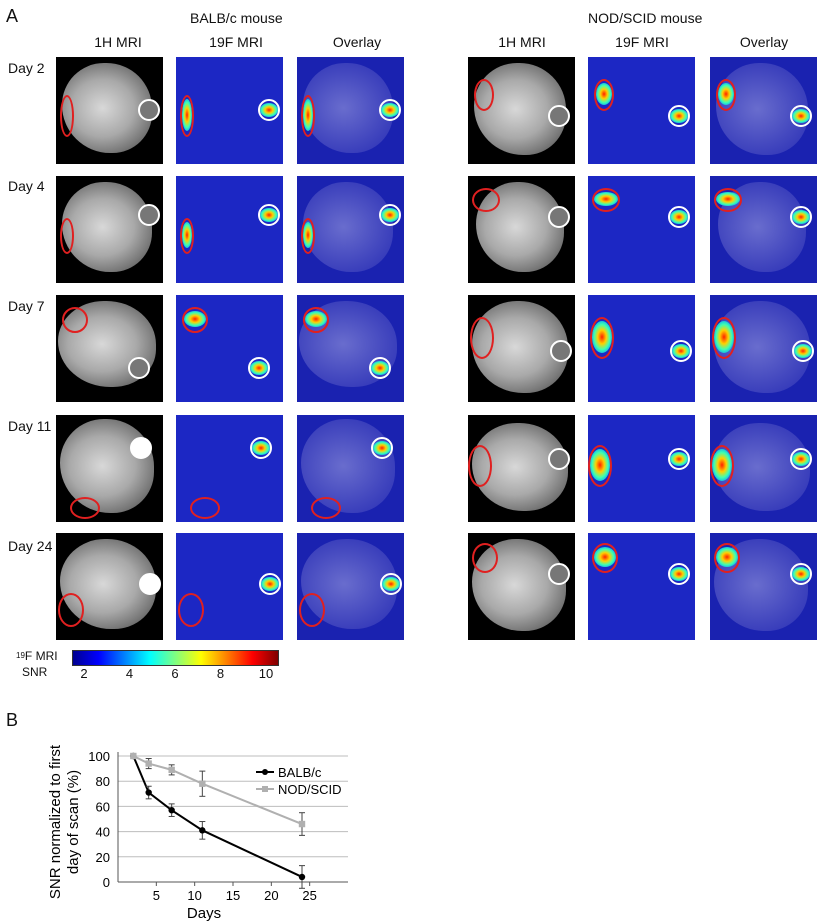  What do you see at coordinates (300, 772) in the screenshot?
I see `legend-label: BALB/c` at bounding box center [300, 772].